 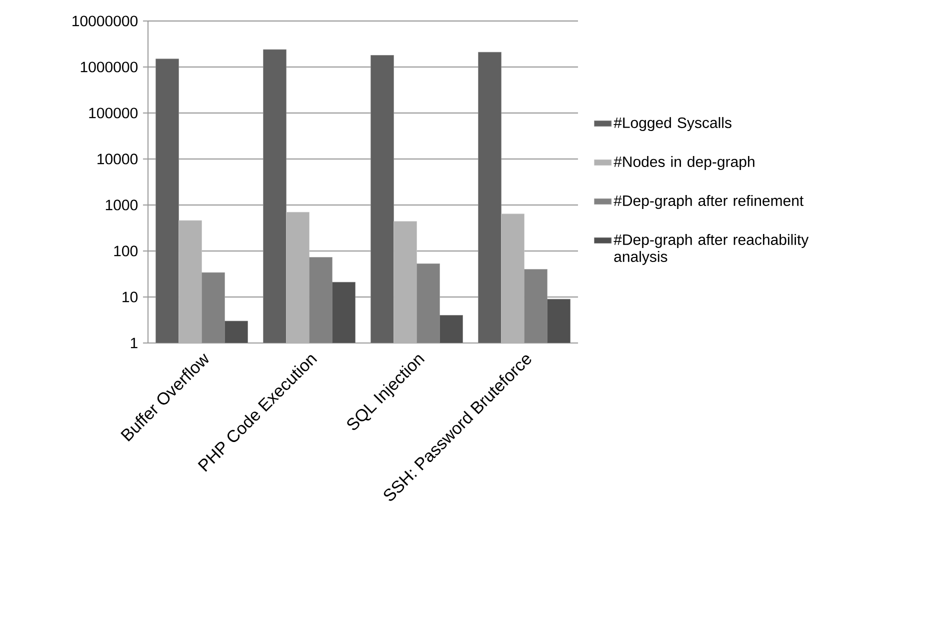 What do you see at coordinates (113, 113) in the screenshot?
I see `y-tick-label: 100000` at bounding box center [113, 113].